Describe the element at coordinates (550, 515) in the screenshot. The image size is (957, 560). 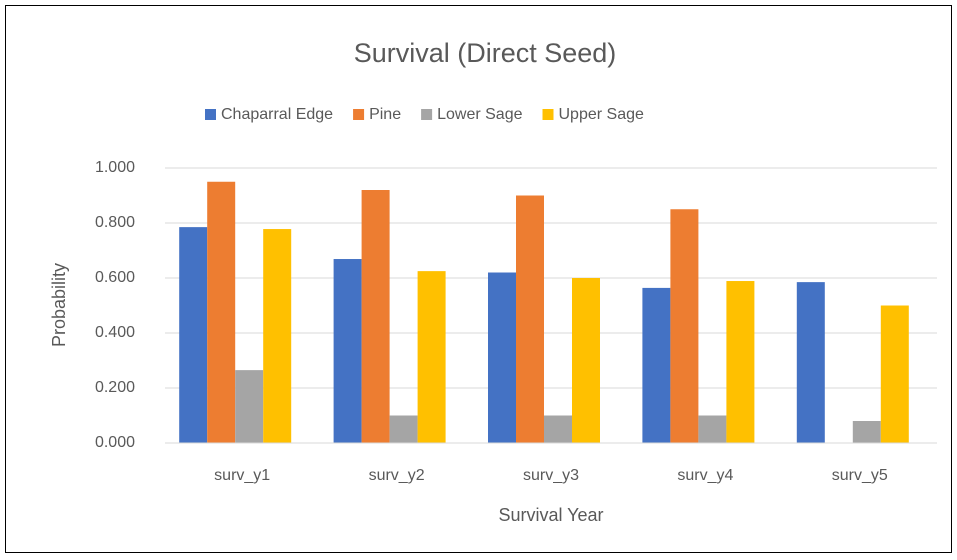
I see `x-axis-title: Survival Year` at that location.